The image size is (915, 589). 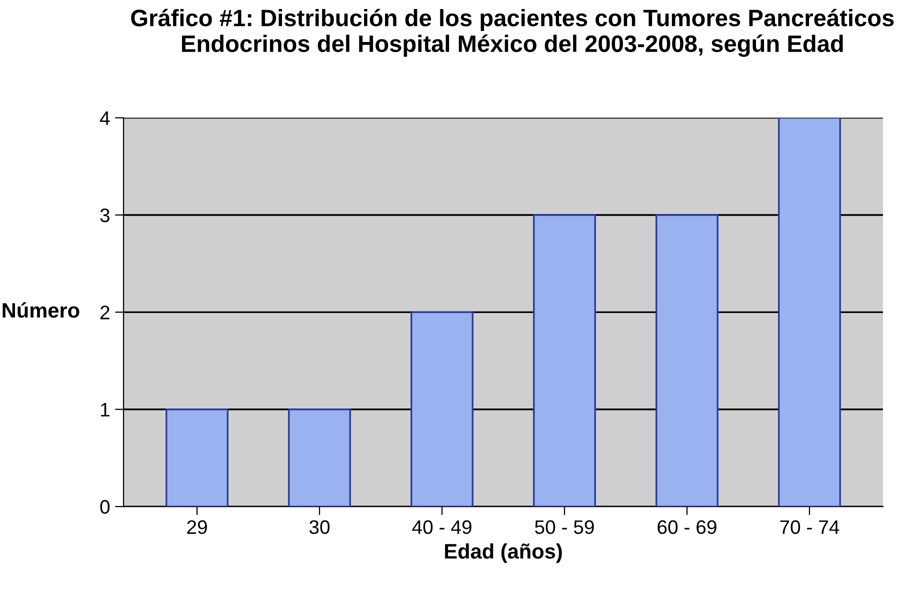 I want to click on y-tick-label: 1, so click(x=105, y=409).